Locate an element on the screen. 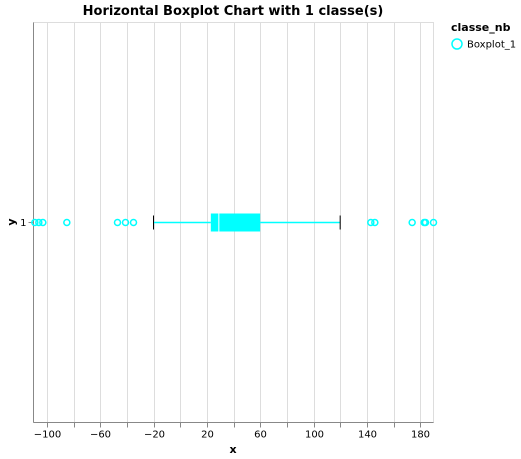  legend-label: Boxplot_1 is located at coordinates (491, 45).